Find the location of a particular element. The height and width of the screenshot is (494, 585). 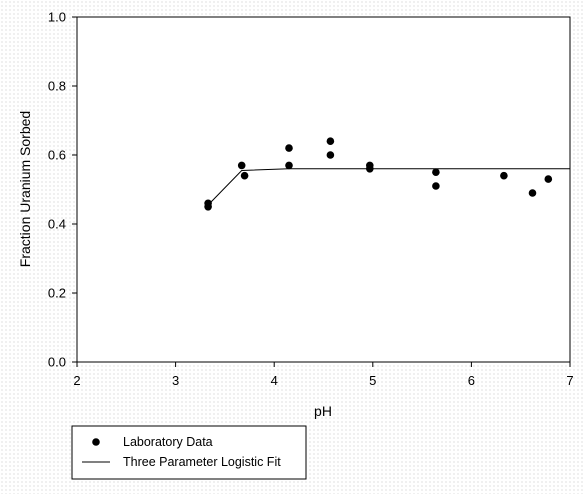

y-tick-label: 0.2 is located at coordinates (57, 293).